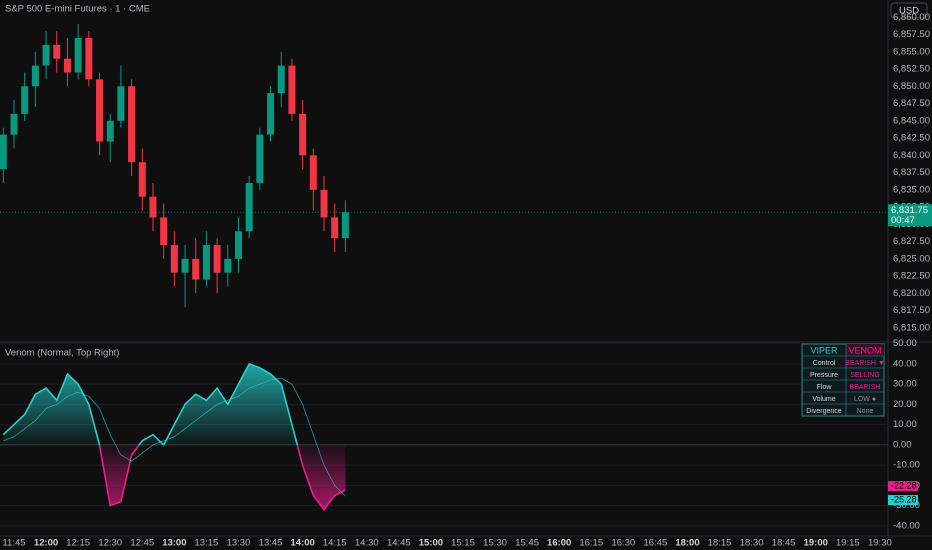  Describe the element at coordinates (271, 543) in the screenshot. I see `x-tick-label: 13:45` at that location.